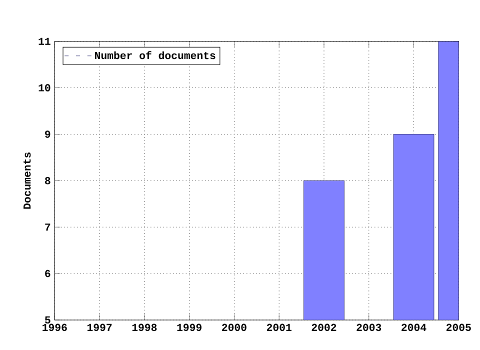 The image size is (480, 350). Describe the element at coordinates (369, 328) in the screenshot. I see `x-tick-label: 2003` at that location.